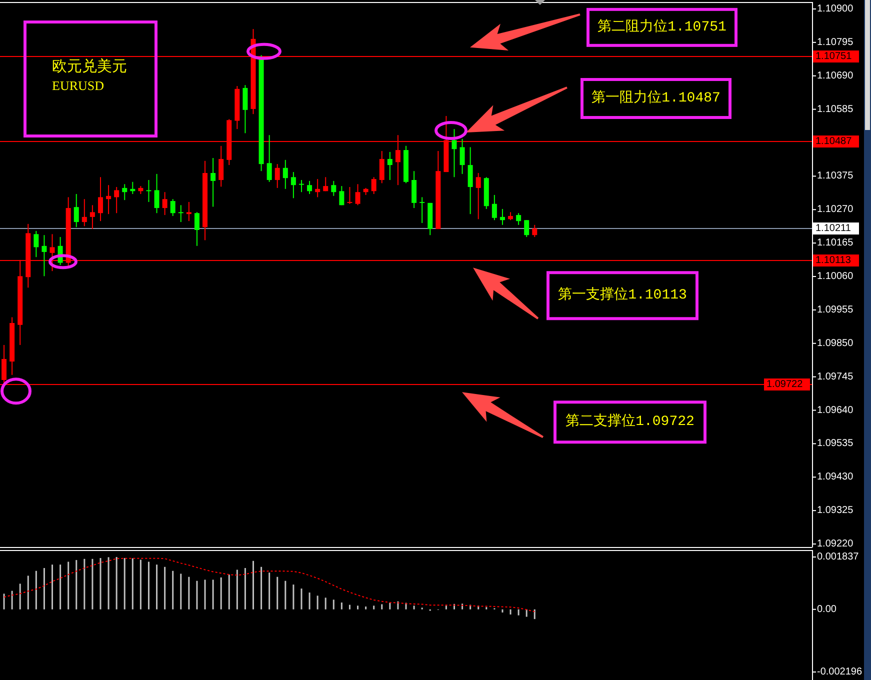  What do you see at coordinates (835, 544) in the screenshot?
I see `y-tick-label: 1.09220` at bounding box center [835, 544].